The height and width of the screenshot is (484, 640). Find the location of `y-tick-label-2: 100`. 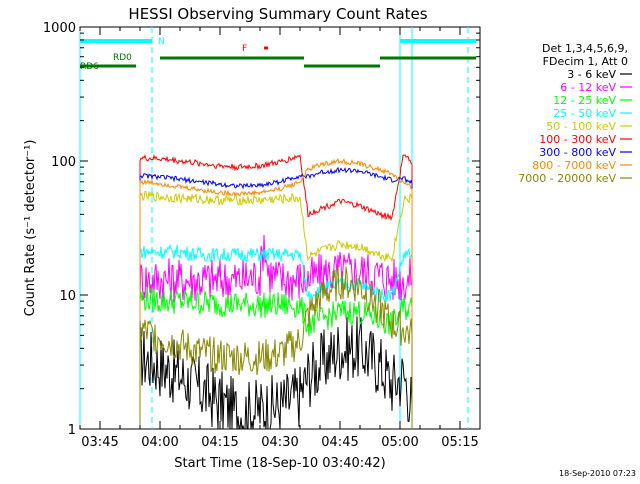

y-tick-label-2: 100 is located at coordinates (63, 162).